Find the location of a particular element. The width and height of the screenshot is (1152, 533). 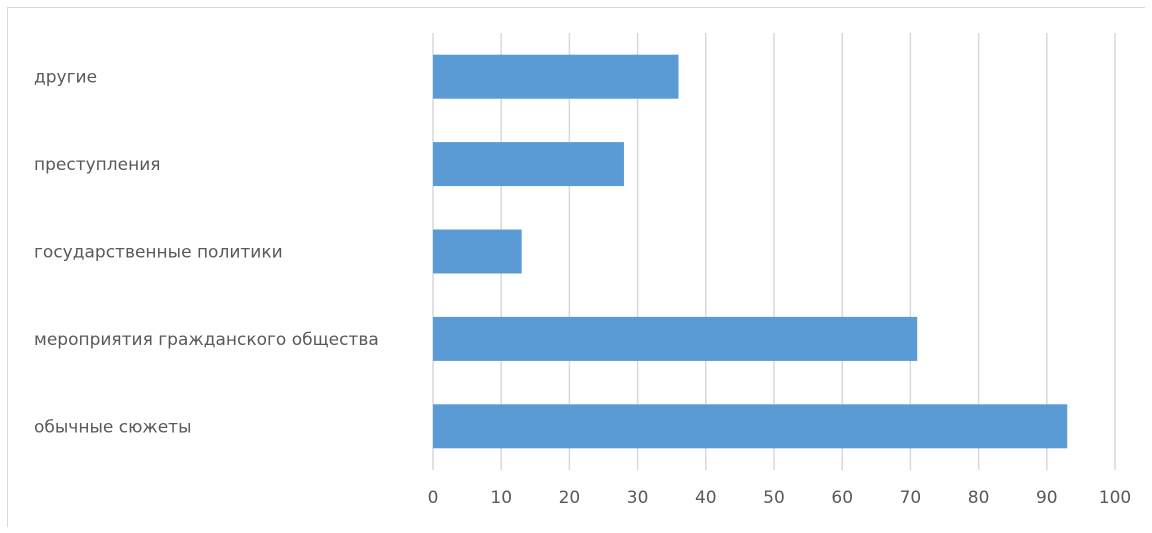

x-tick-label: 60 is located at coordinates (842, 498).